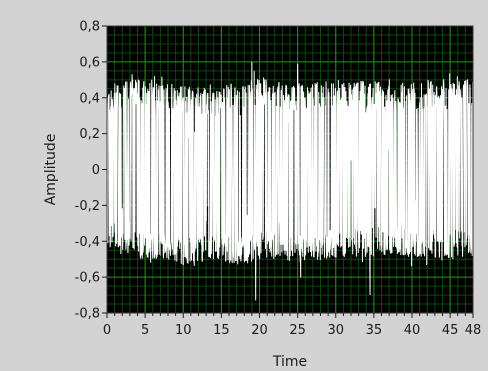  Describe the element at coordinates (91, 171) in the screenshot. I see `y-axis: 0,8 0,6 0,4 0,2 0 -0,2 -0,4 -0,6 -0,8` at that location.